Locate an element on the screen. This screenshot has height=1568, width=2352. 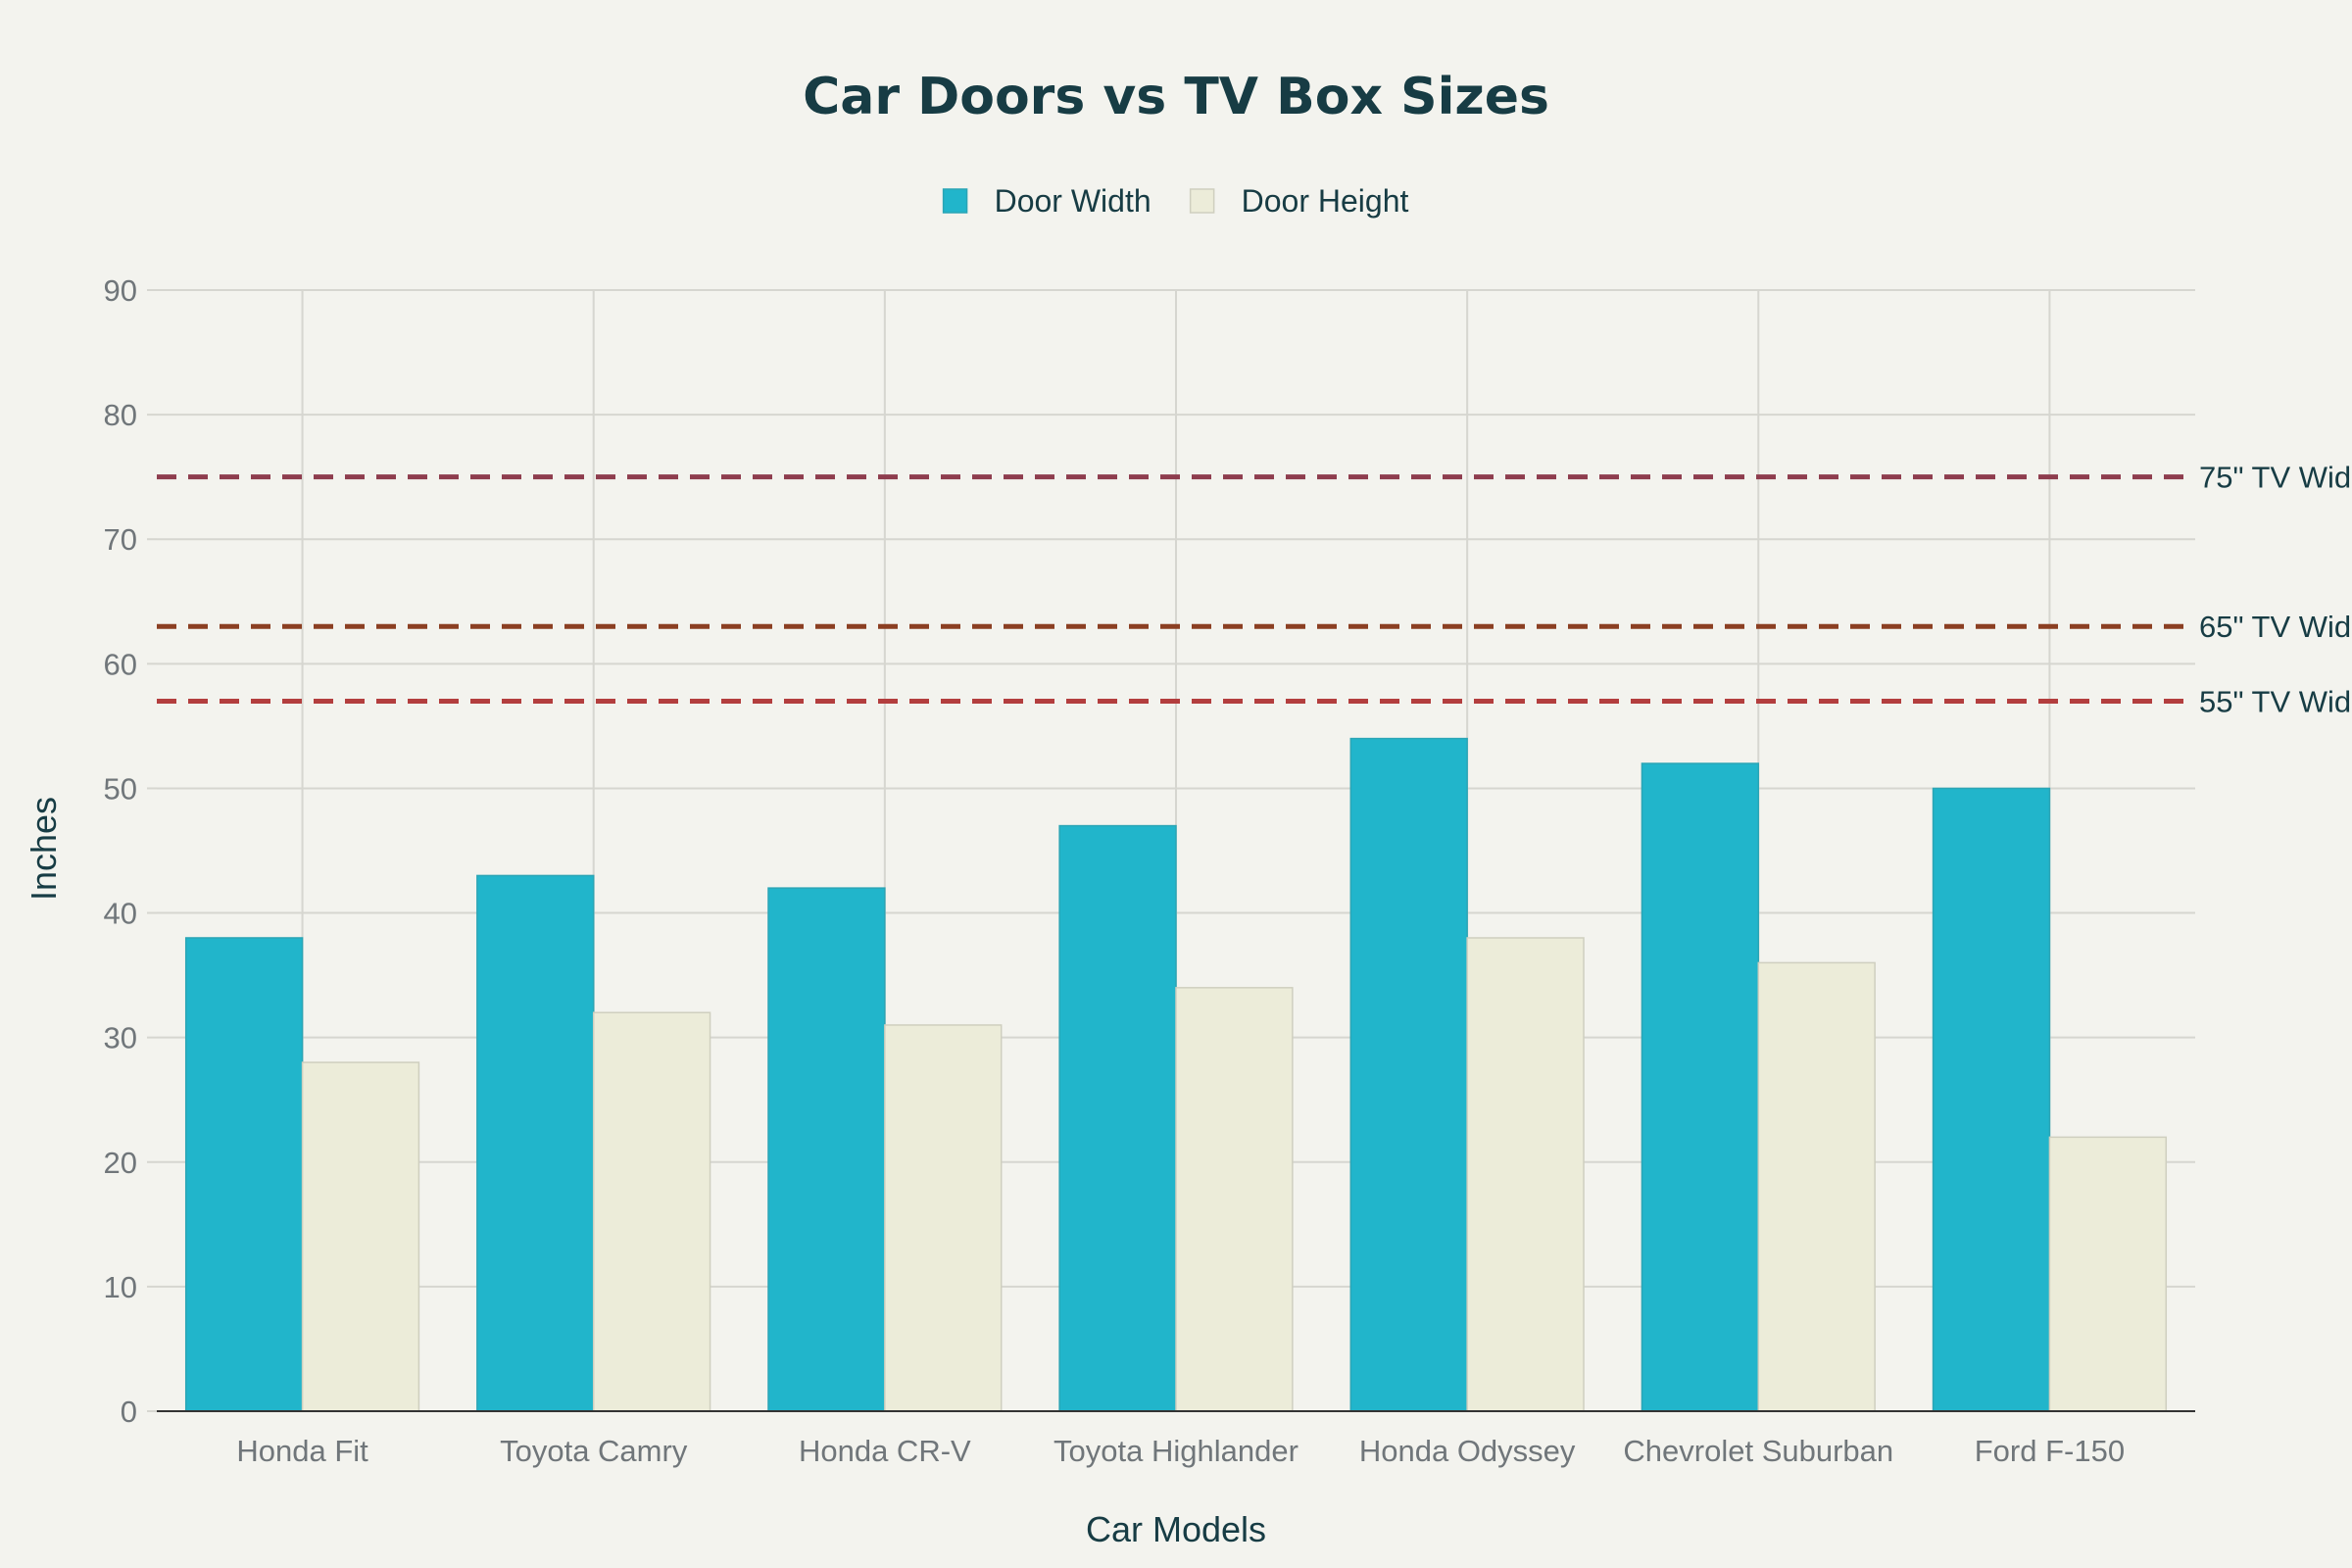
x-axis-title: Car Models is located at coordinates (1176, 1529).